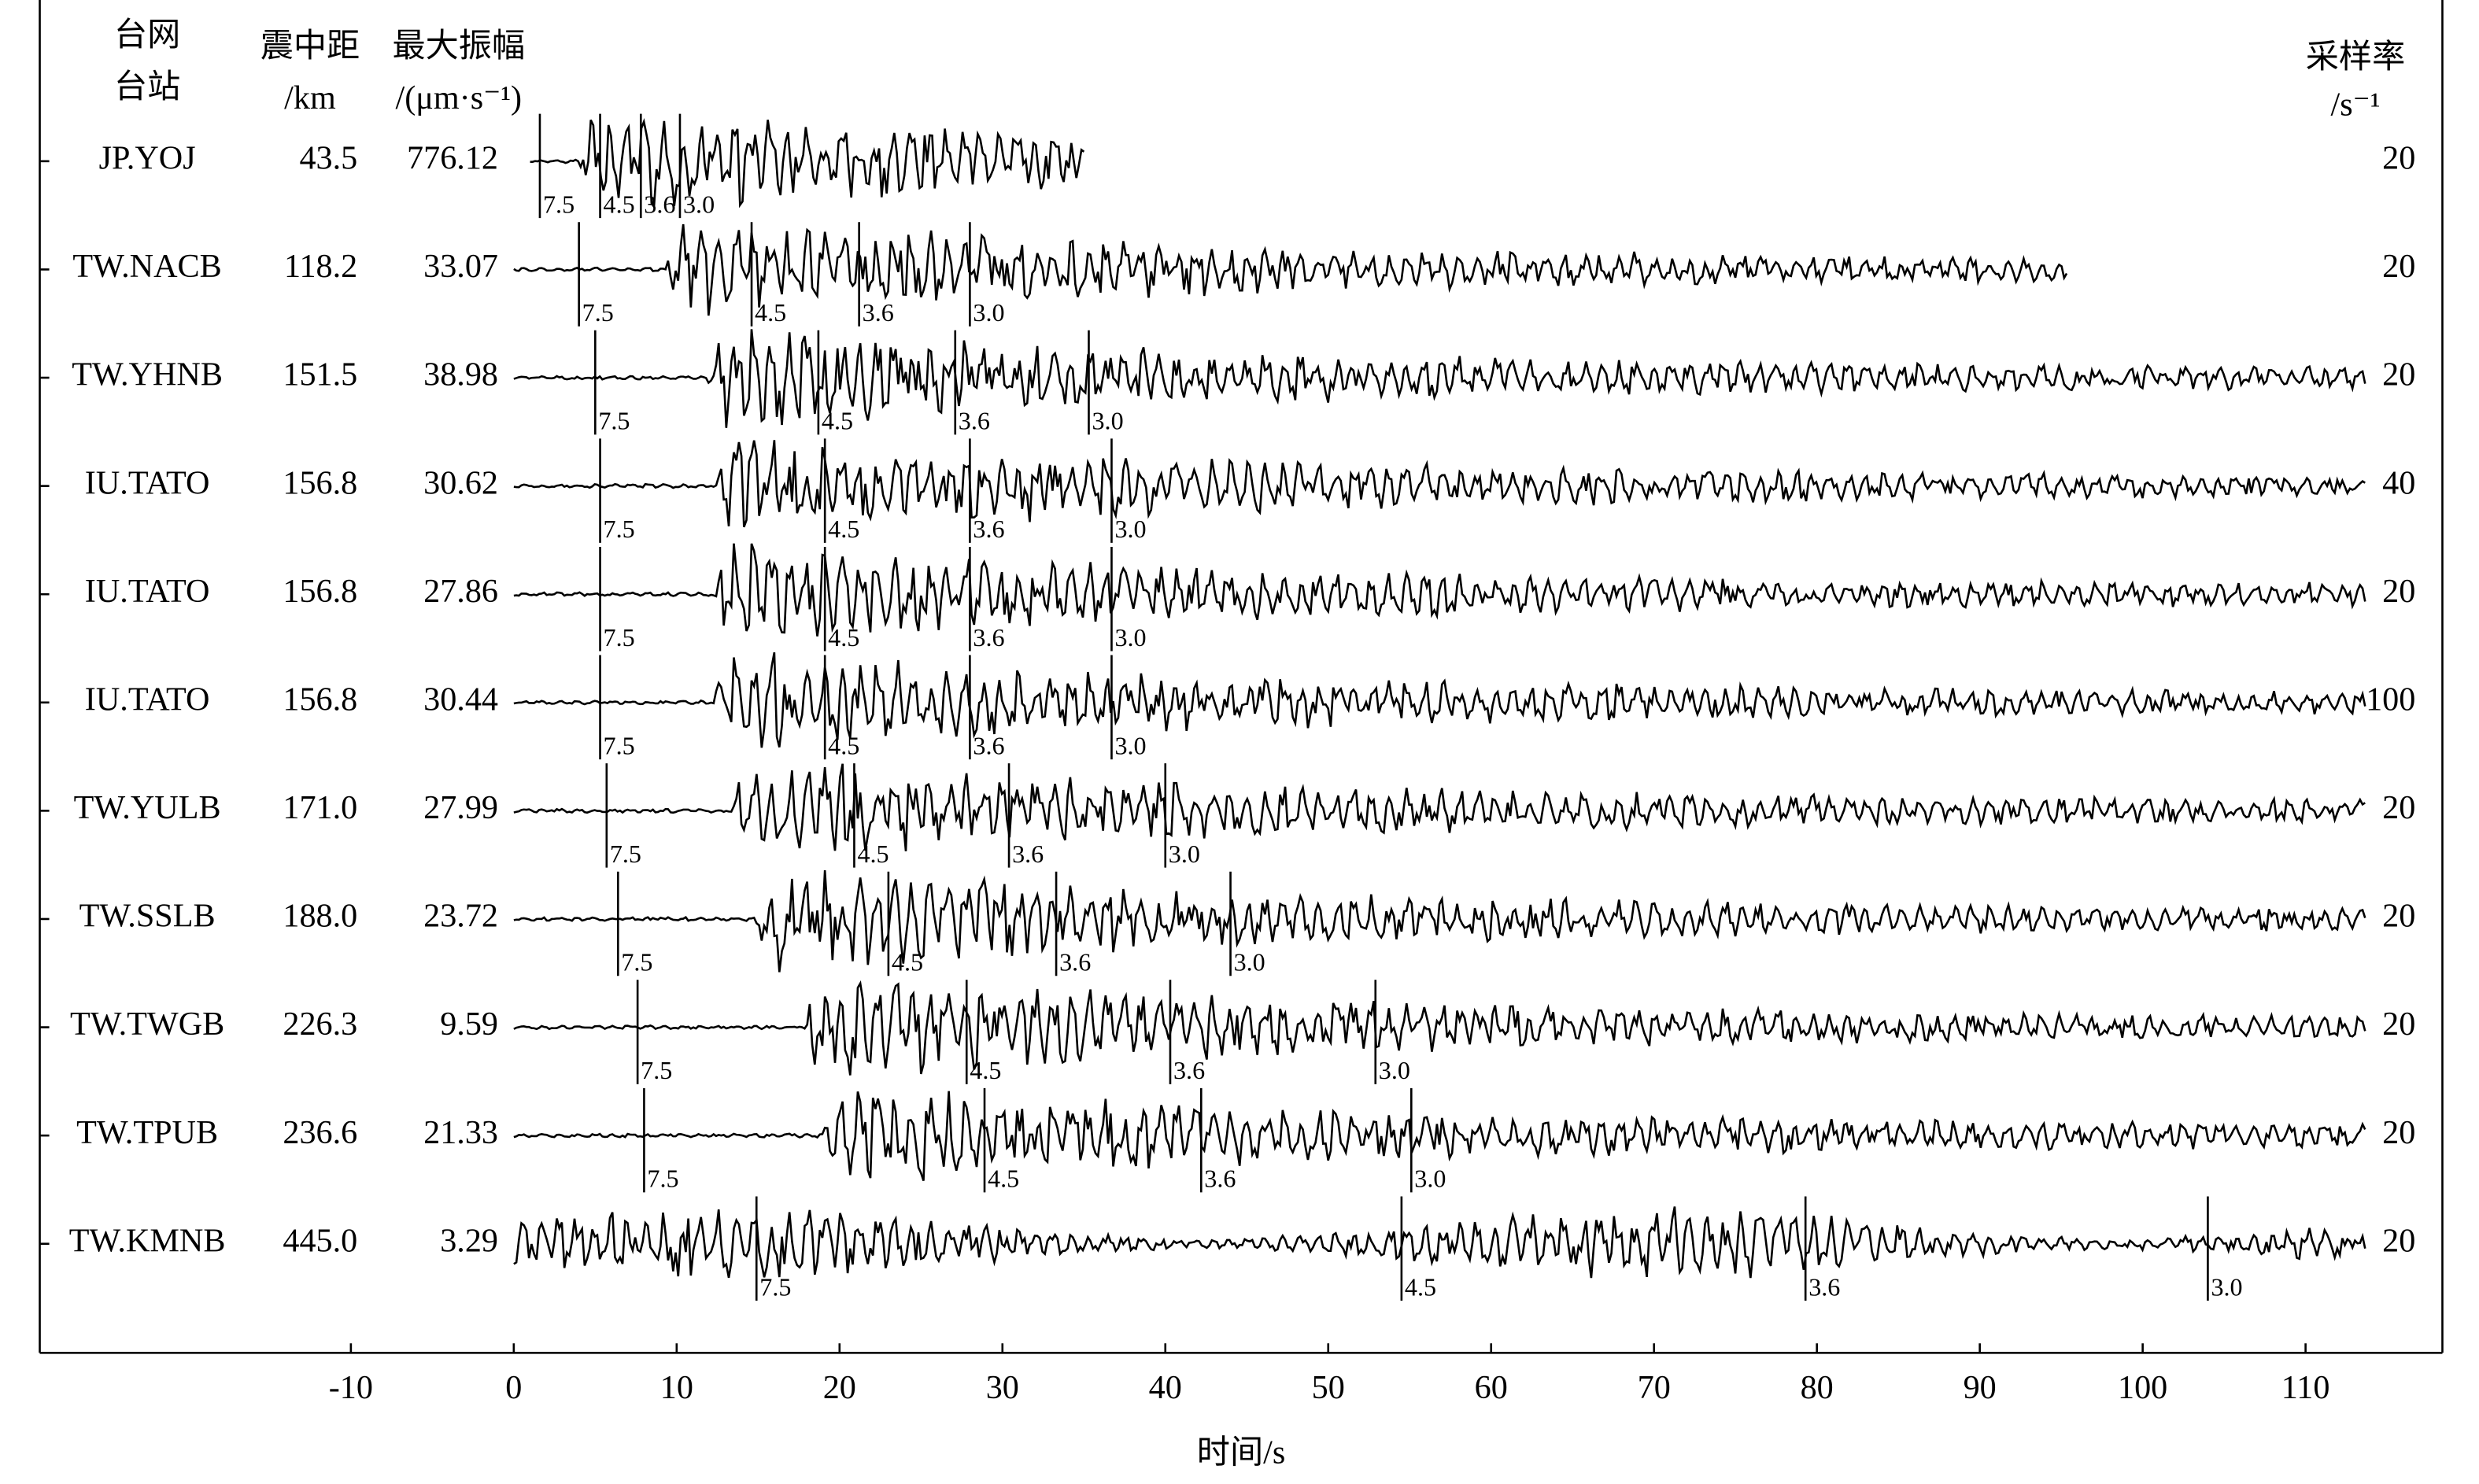 The image size is (2479, 1484). What do you see at coordinates (320, 1024) in the screenshot?
I see `distance: 226.3` at bounding box center [320, 1024].